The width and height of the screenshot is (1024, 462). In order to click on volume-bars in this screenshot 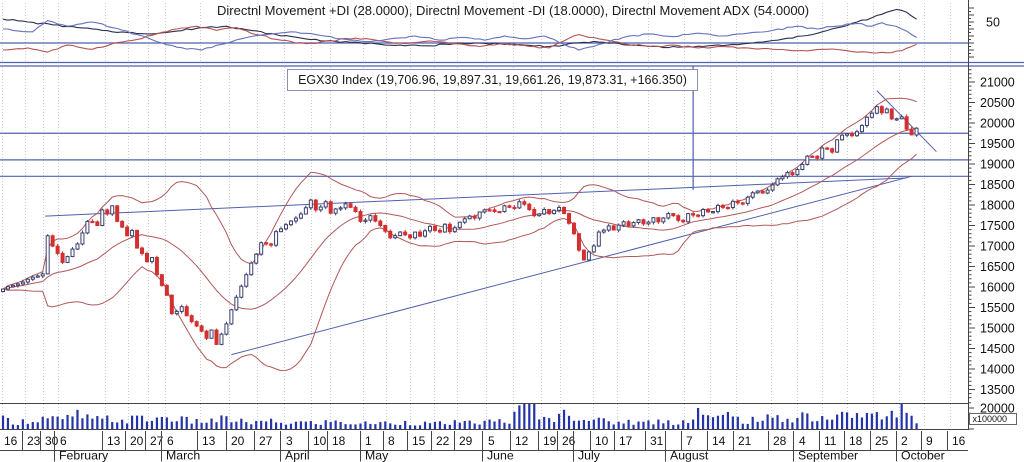, I will do `click(459, 416)`.